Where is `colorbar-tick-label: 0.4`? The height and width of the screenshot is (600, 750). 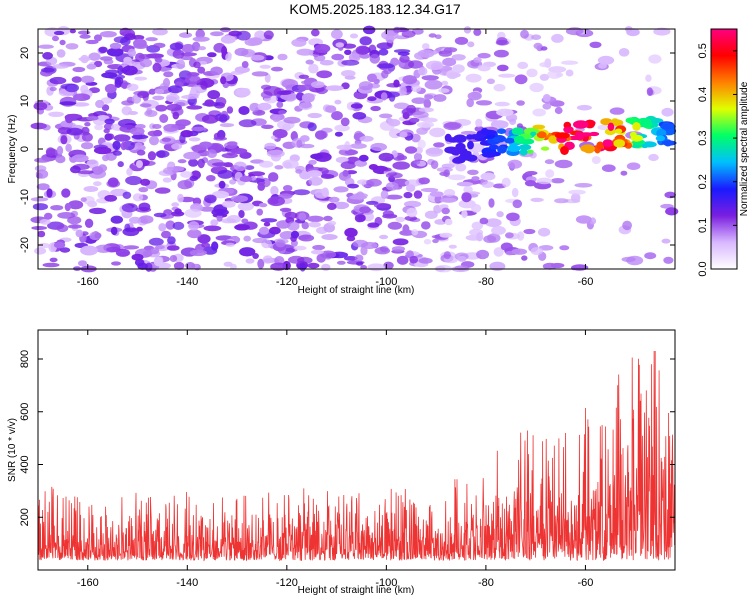
colorbar-tick-label: 0.4 is located at coordinates (703, 94).